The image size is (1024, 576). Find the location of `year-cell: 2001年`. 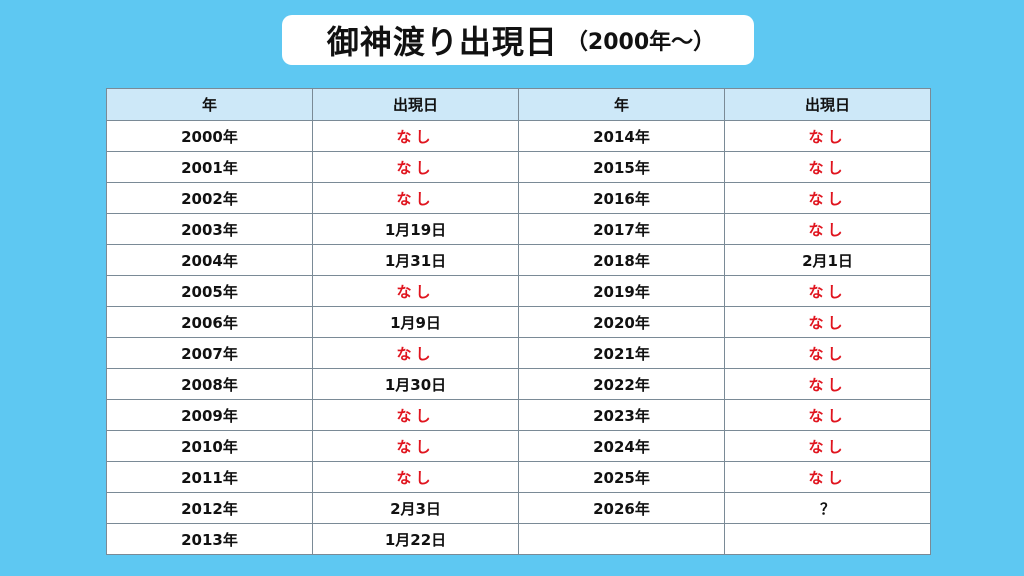

year-cell: 2001年 is located at coordinates (209, 167).